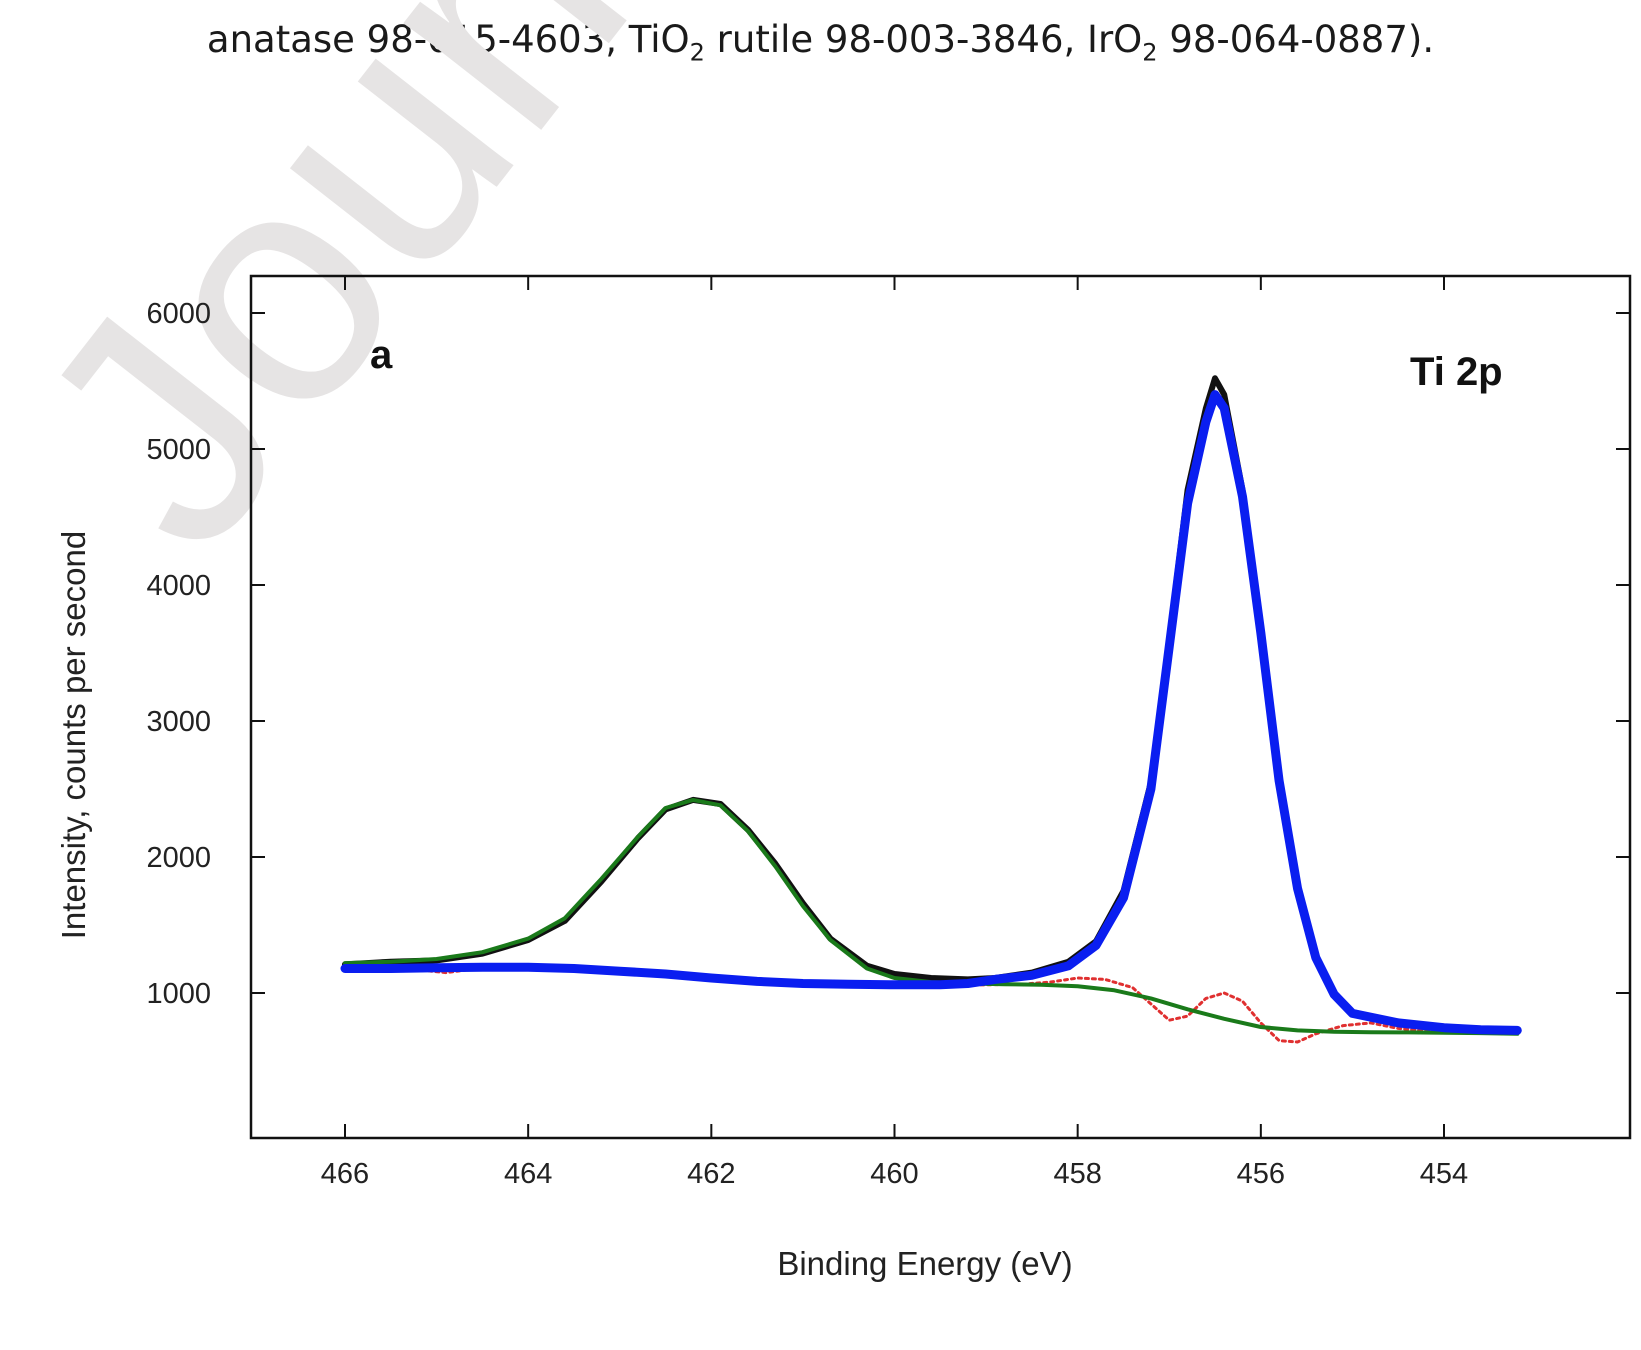 This screenshot has width=1641, height=1350. What do you see at coordinates (1261, 1174) in the screenshot?
I see `x-tick-label: 456` at bounding box center [1261, 1174].